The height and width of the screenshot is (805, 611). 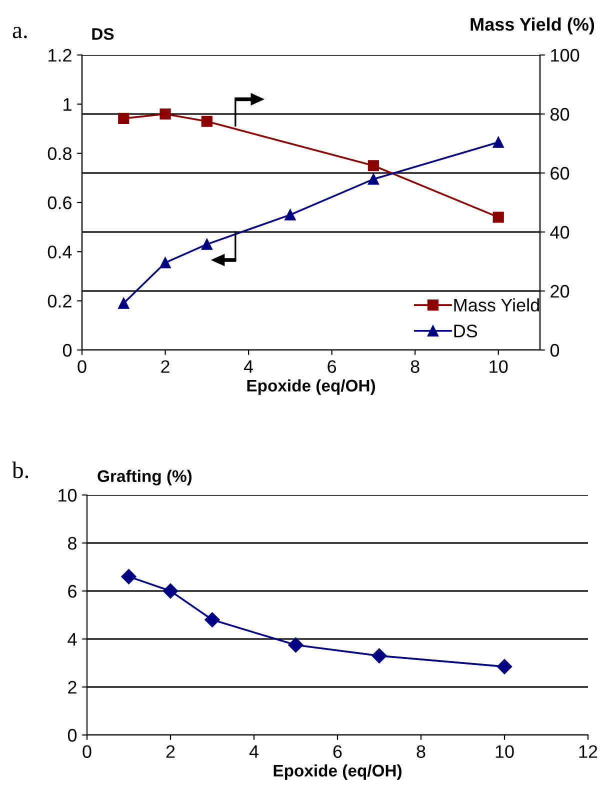 I want to click on y-tick-label: 0.6, so click(x=60, y=203).